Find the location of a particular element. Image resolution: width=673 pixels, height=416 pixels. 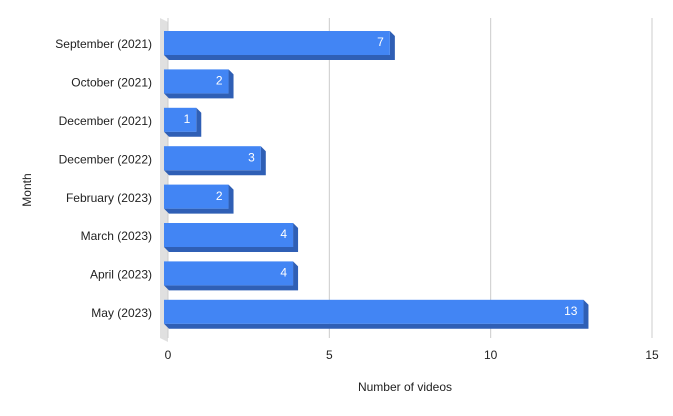

value-label: 3 is located at coordinates (251, 157).